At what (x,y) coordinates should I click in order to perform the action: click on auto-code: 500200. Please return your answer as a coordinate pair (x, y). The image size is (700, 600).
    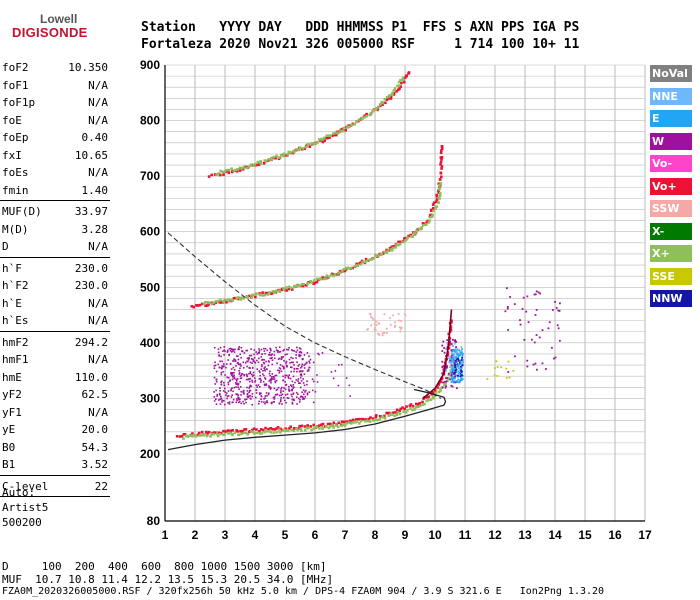
    Looking at the image, I should click on (22, 522).